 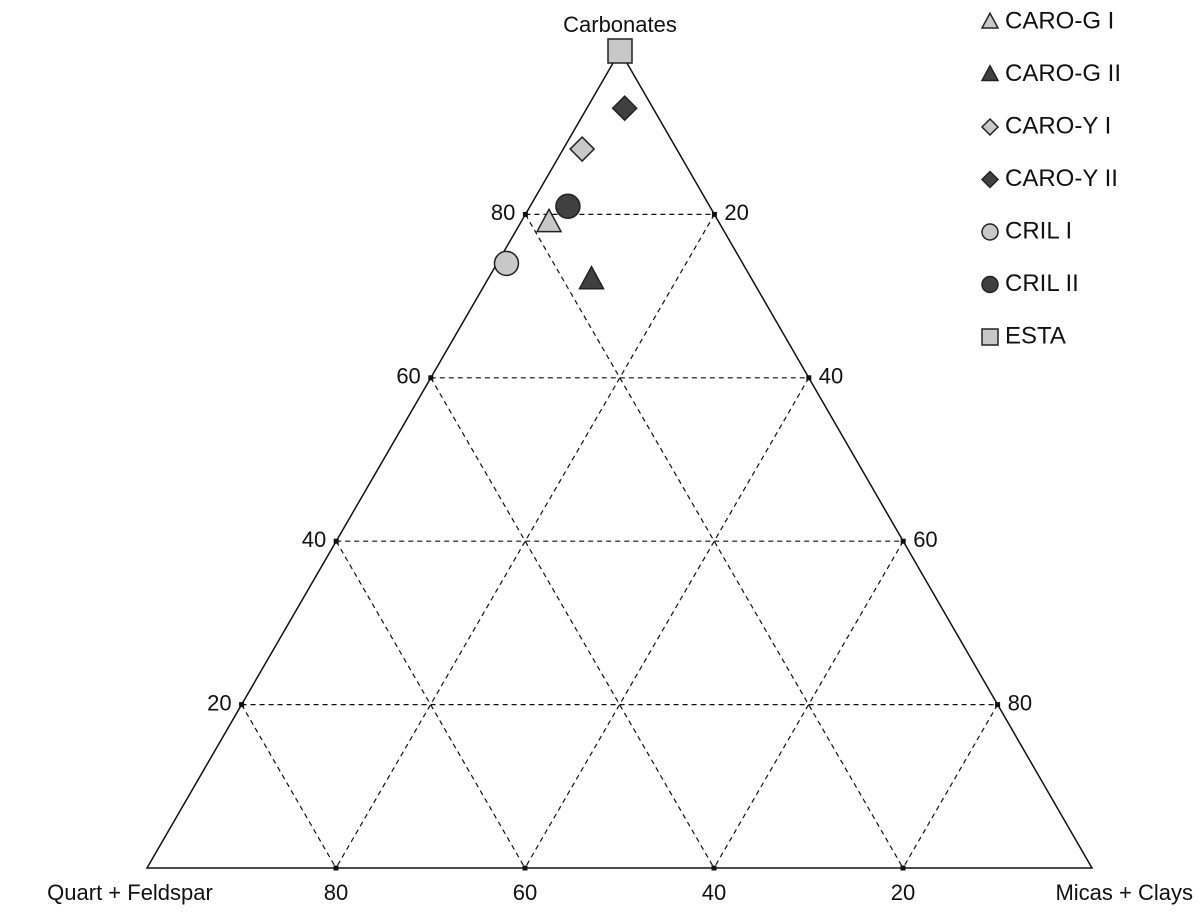 What do you see at coordinates (1042, 283) in the screenshot?
I see `legend-label: CRIL II` at bounding box center [1042, 283].